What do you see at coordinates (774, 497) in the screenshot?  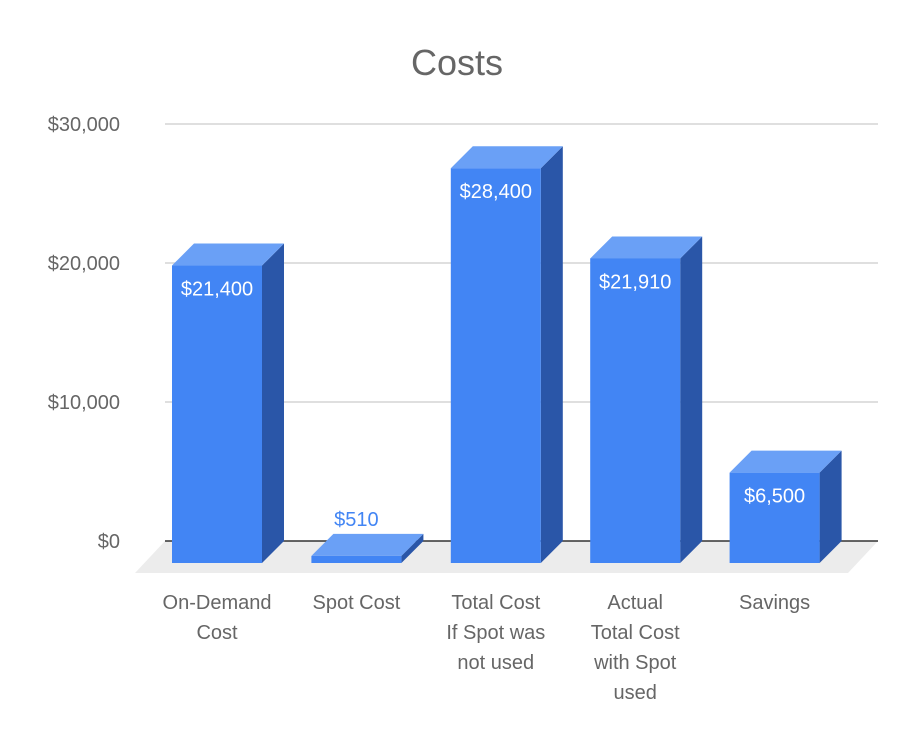 I see `data-label: $6,500` at bounding box center [774, 497].